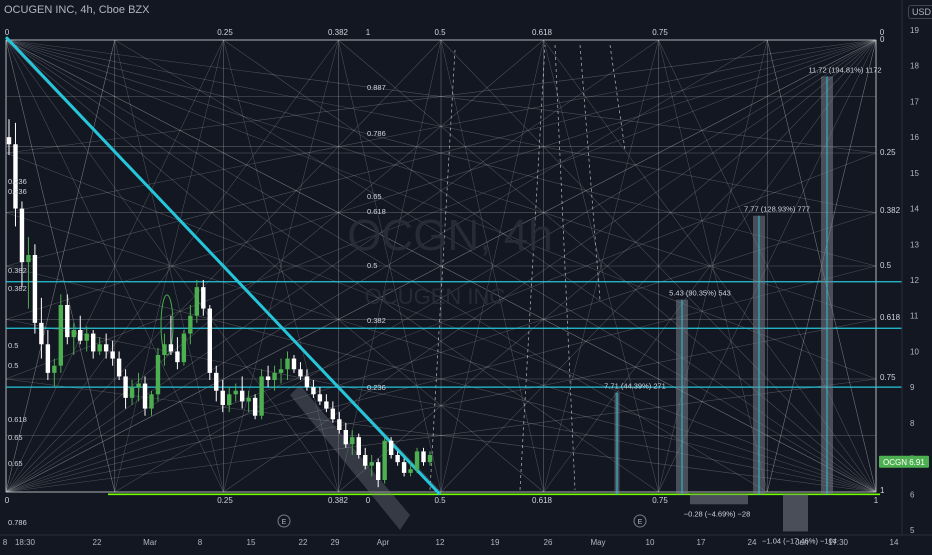 This screenshot has width=932, height=555. What do you see at coordinates (17, 181) in the screenshot?
I see `fib-left-label: 0.236` at bounding box center [17, 181].